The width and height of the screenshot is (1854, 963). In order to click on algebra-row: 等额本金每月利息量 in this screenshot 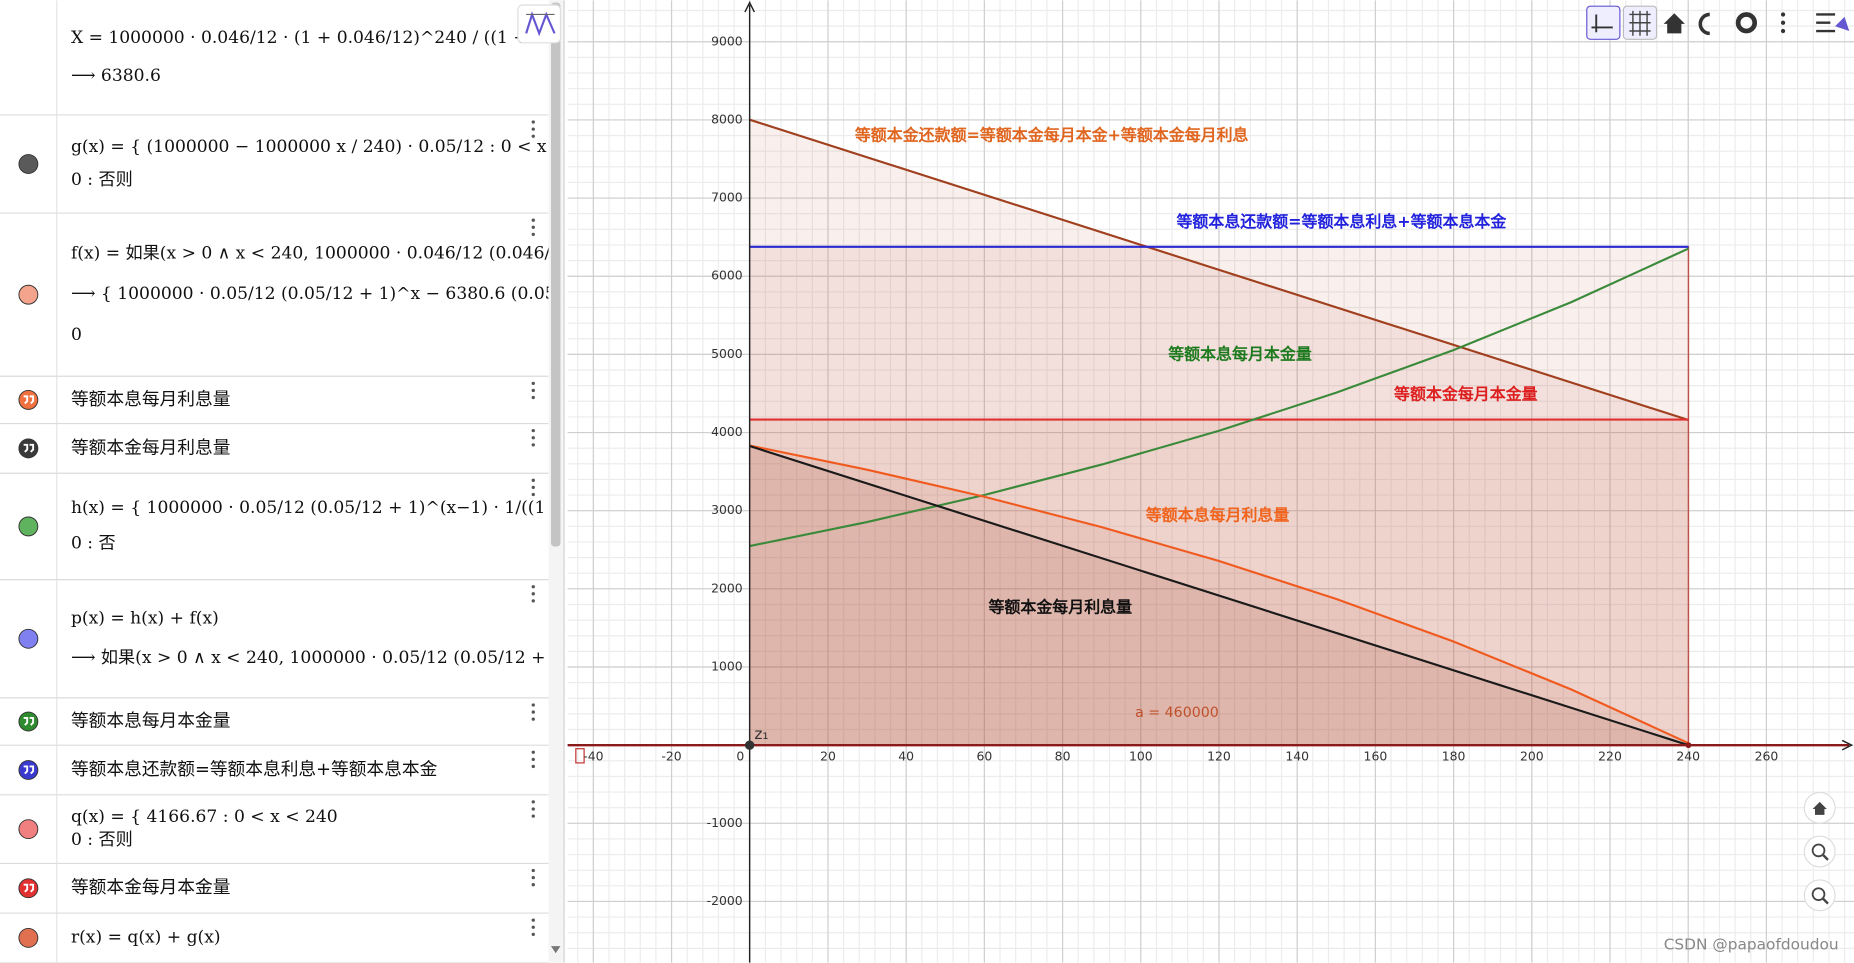, I will do `click(274, 451)`.